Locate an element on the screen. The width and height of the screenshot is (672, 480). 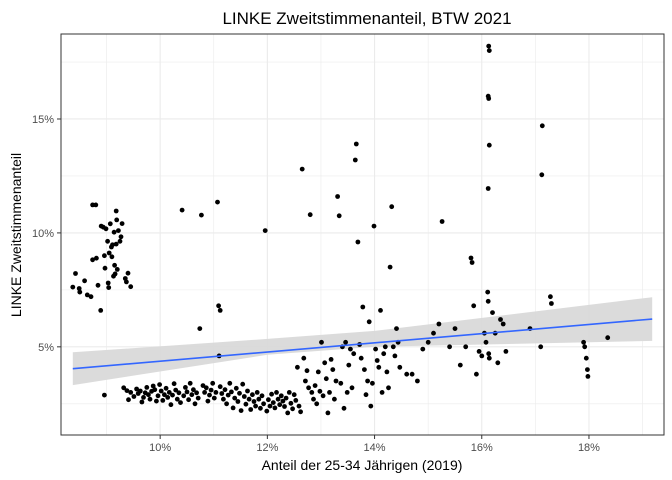
y-axis-title: LINKE Zweitstimmenanteil is located at coordinates (16, 235).